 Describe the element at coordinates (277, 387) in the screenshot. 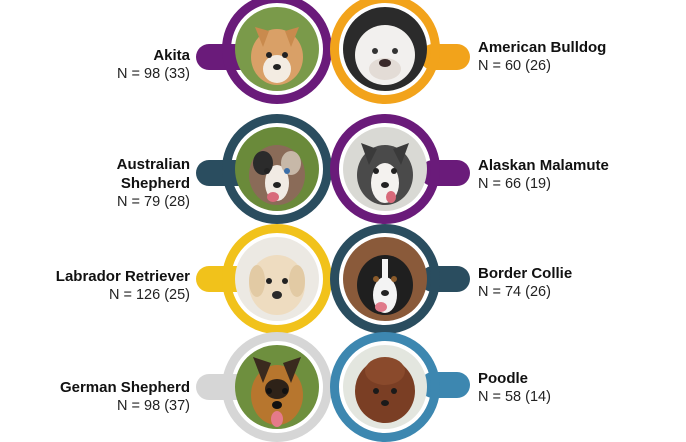

I see `german-shepherd-dog-icon` at that location.